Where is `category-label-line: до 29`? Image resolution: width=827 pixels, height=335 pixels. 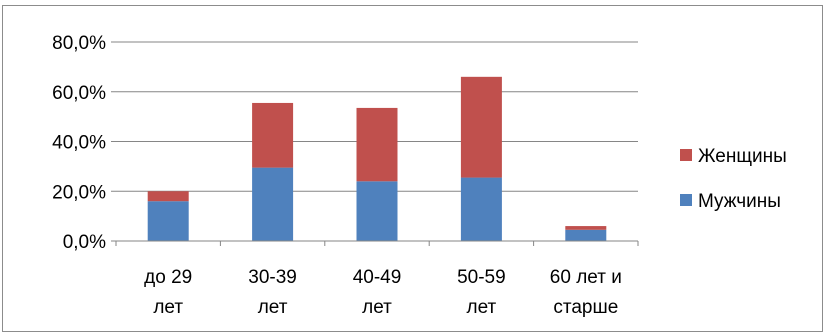 category-label-line: до 29 is located at coordinates (168, 277).